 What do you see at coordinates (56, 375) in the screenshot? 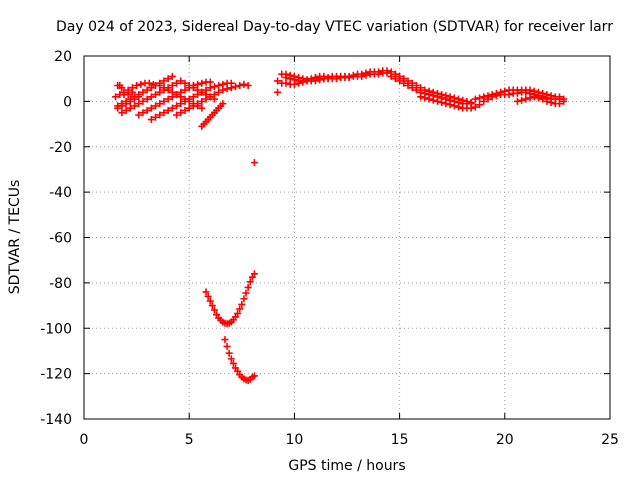
I see `y-tick-label: -120` at bounding box center [56, 375].